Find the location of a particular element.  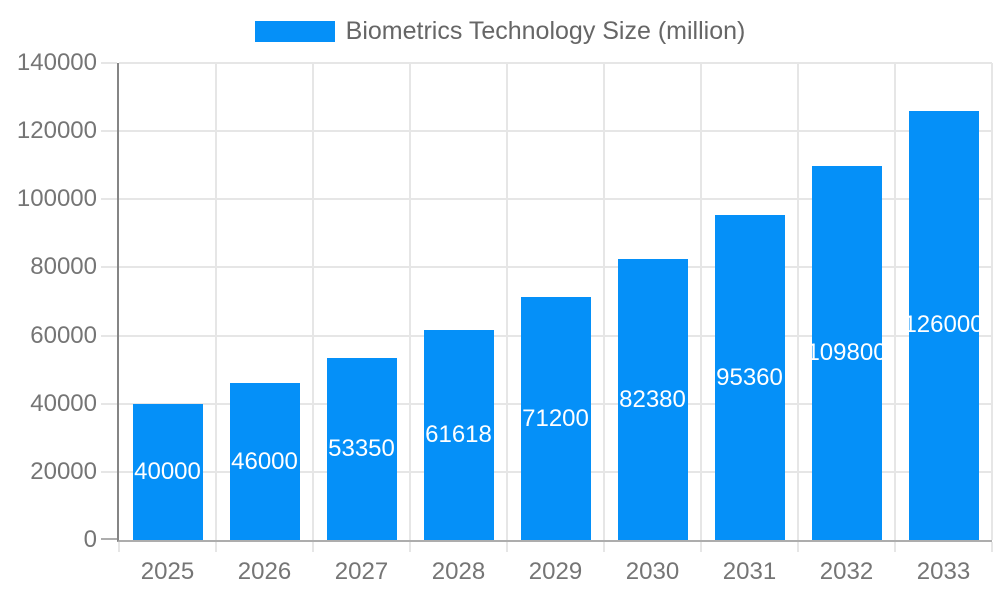

y-tick-label: 80000 is located at coordinates (63, 267).